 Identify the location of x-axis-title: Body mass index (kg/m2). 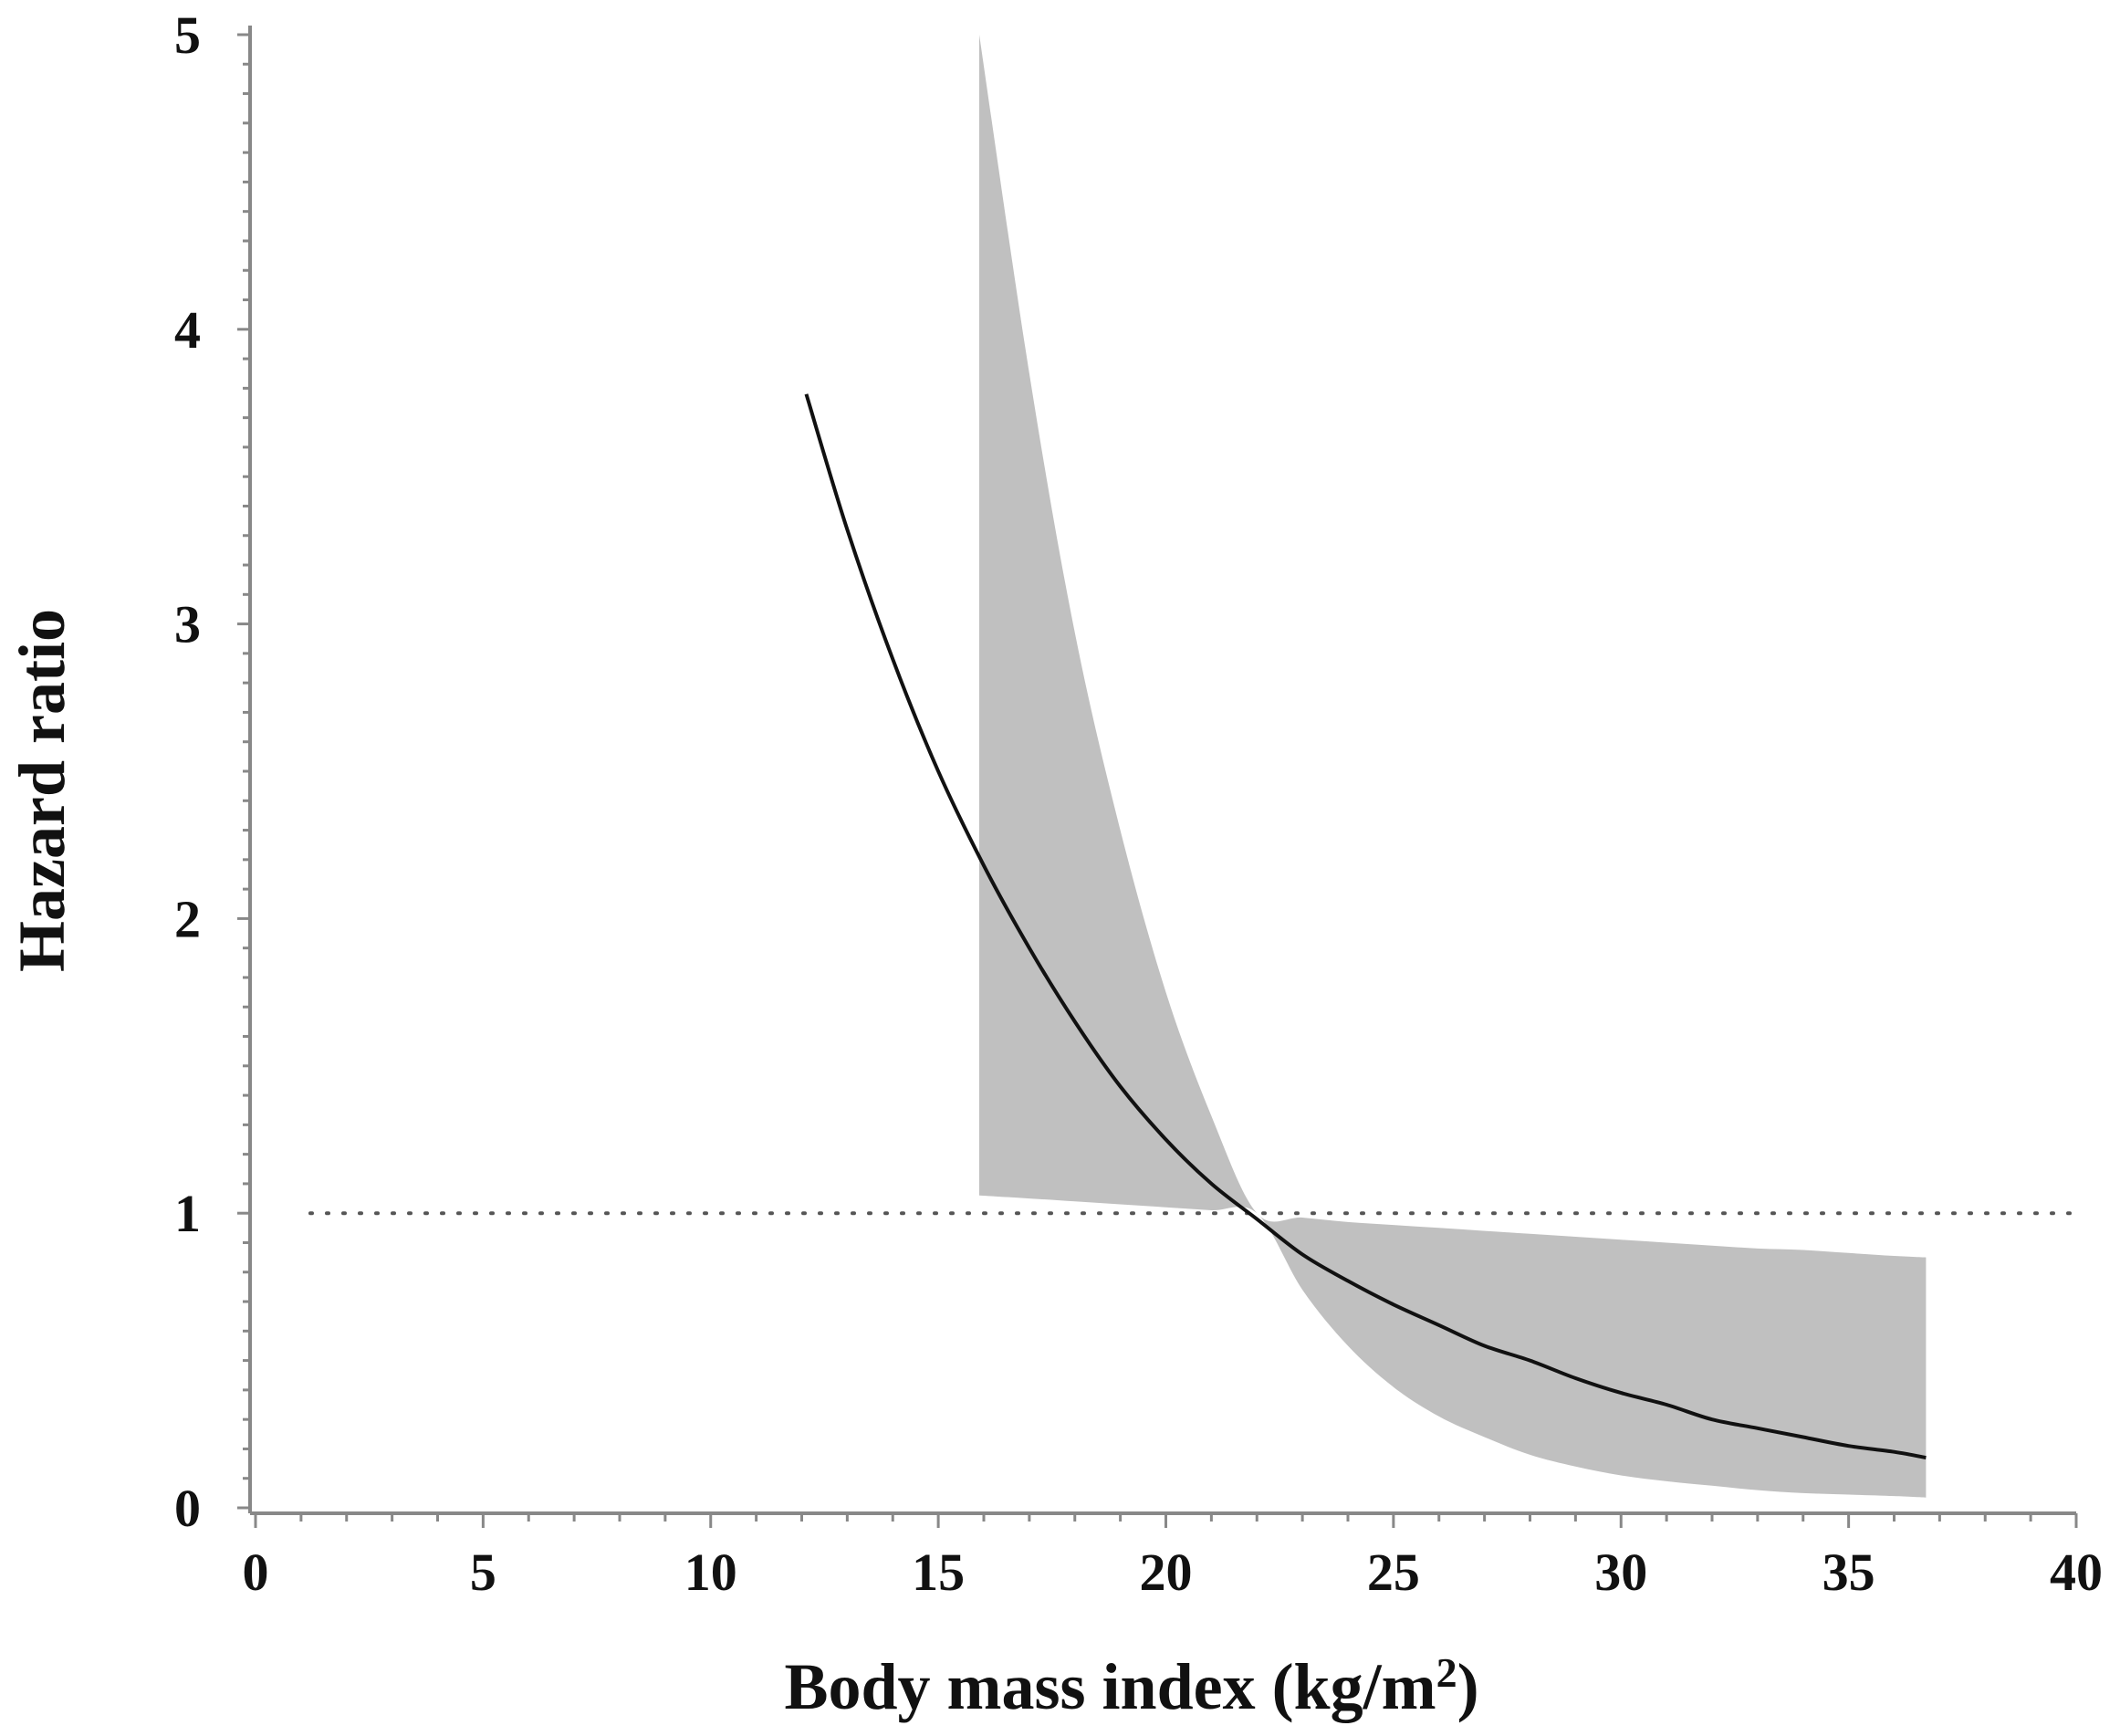
(1131, 1686).